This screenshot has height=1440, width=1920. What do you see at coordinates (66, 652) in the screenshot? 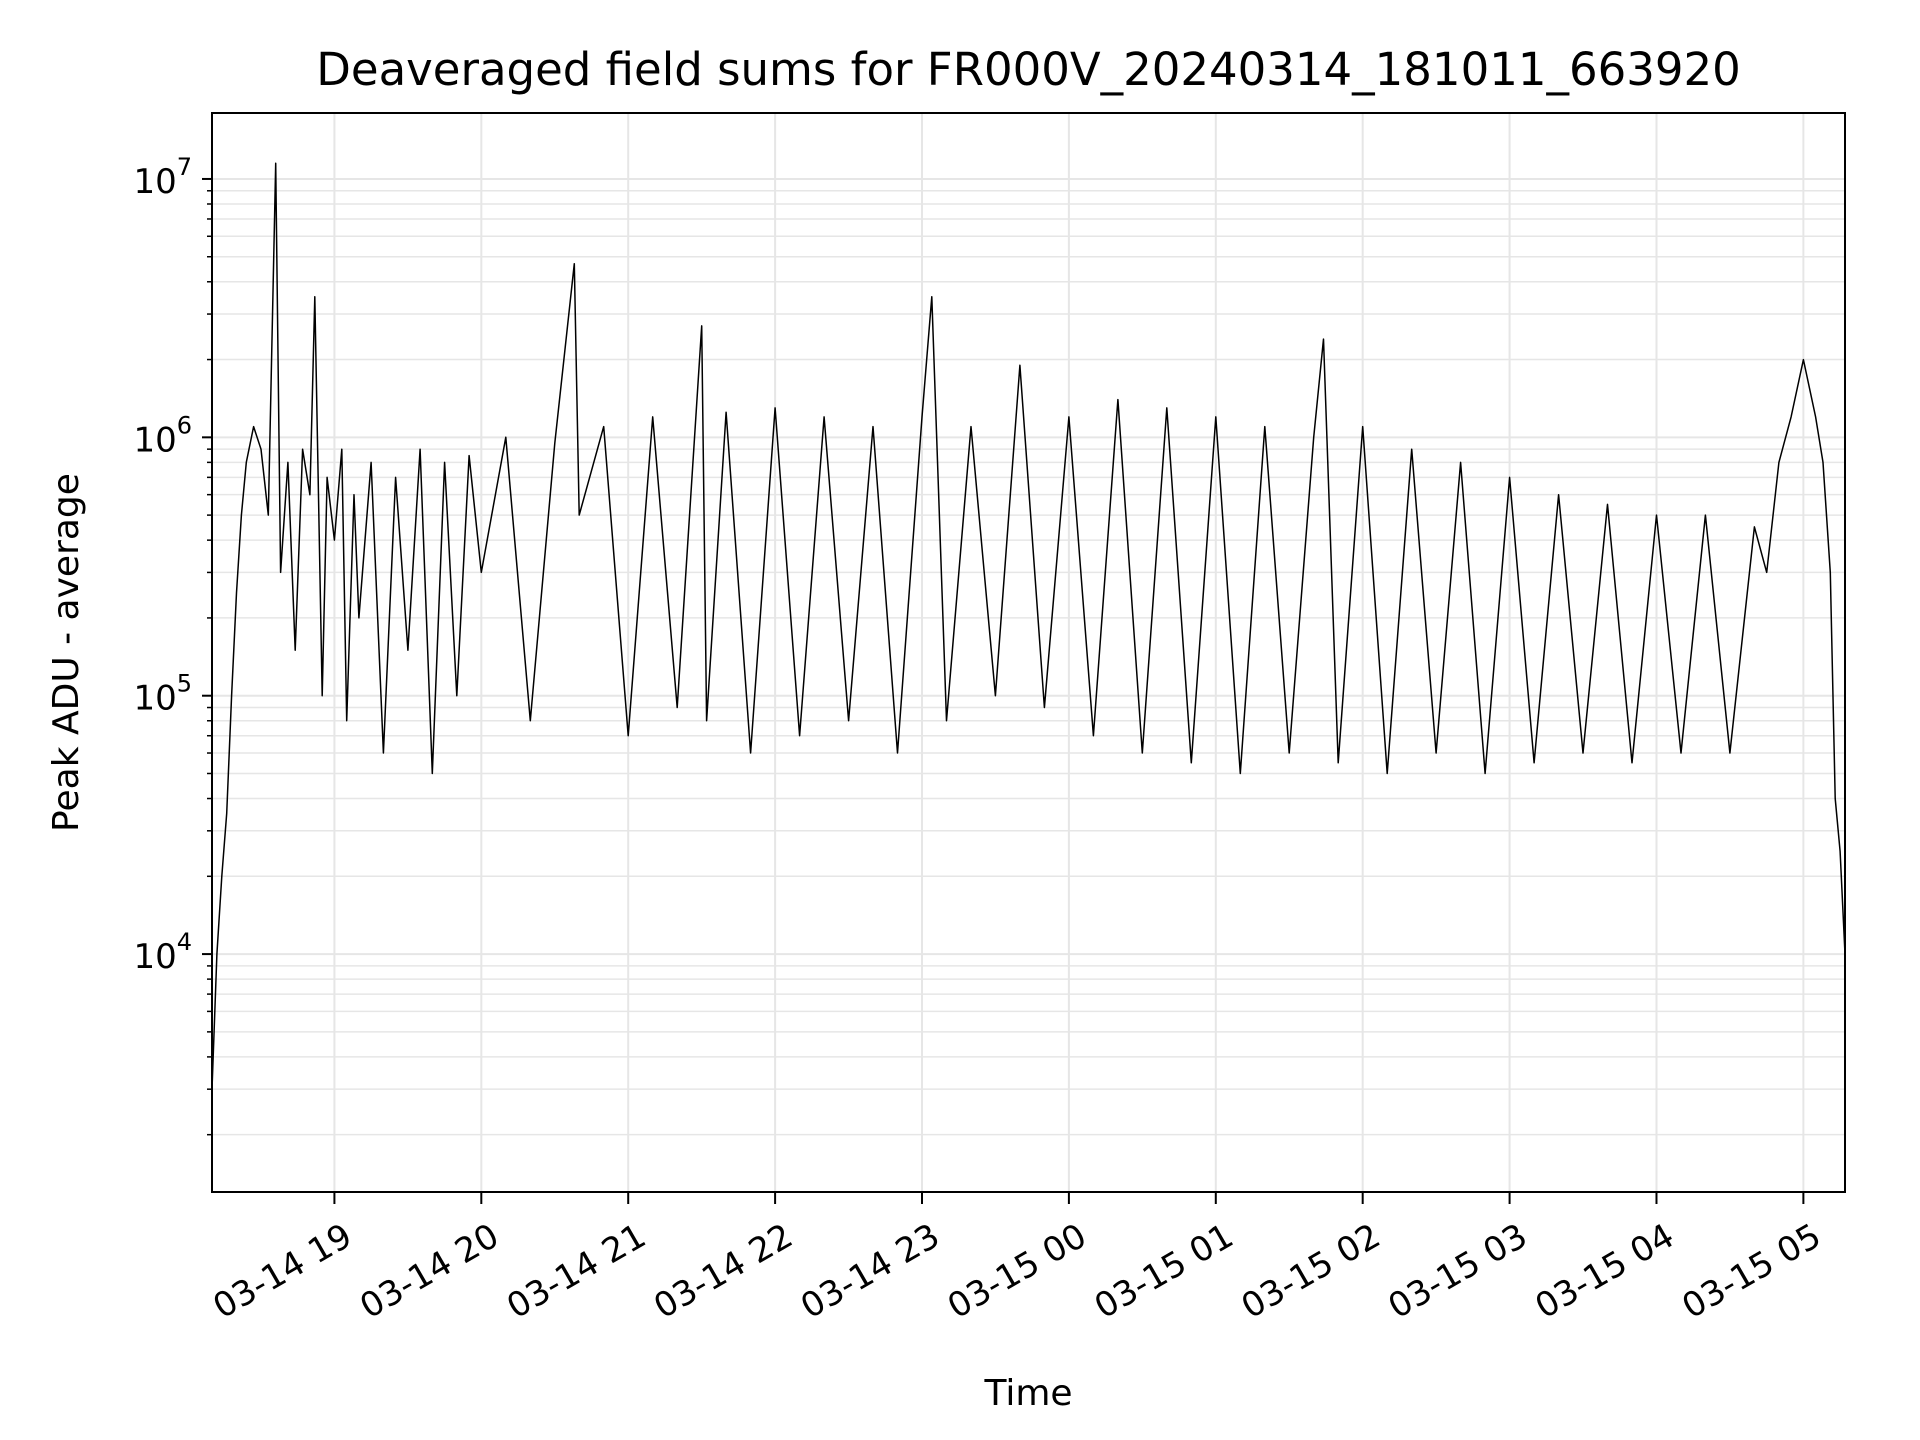
I see `y-axis-label: Peak ADU - average` at bounding box center [66, 652].